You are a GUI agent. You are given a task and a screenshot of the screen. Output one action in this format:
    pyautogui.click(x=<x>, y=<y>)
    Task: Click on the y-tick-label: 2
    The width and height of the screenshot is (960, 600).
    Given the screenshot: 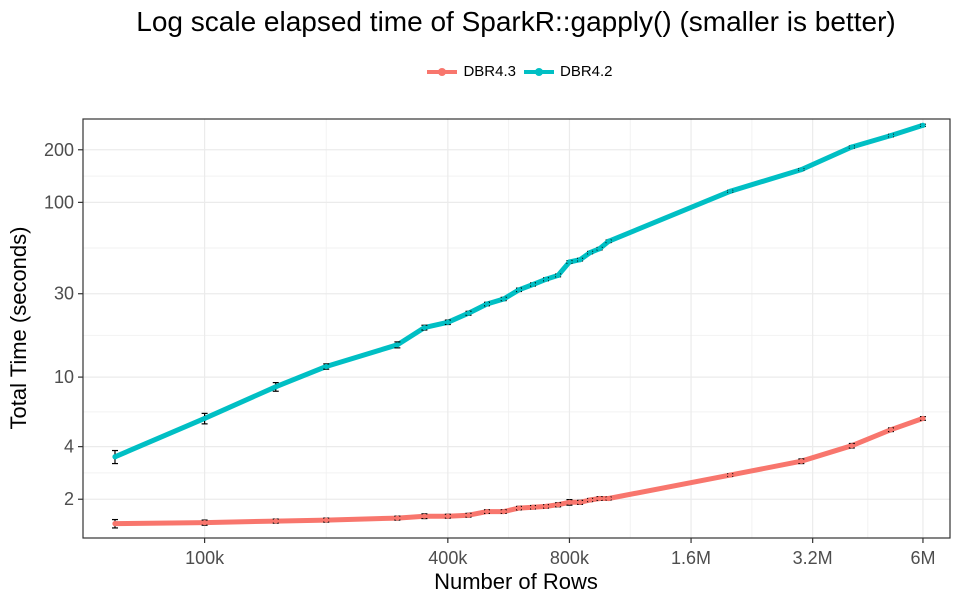 What is the action you would take?
    pyautogui.click(x=69, y=499)
    